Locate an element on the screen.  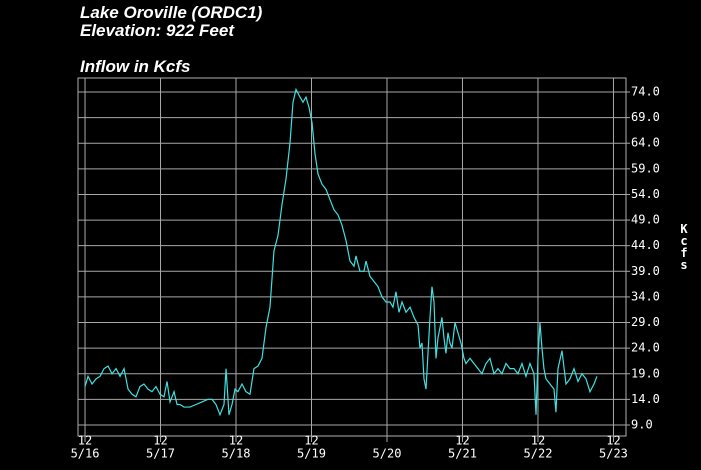
y-tick-label: 64.0 is located at coordinates (645, 143).